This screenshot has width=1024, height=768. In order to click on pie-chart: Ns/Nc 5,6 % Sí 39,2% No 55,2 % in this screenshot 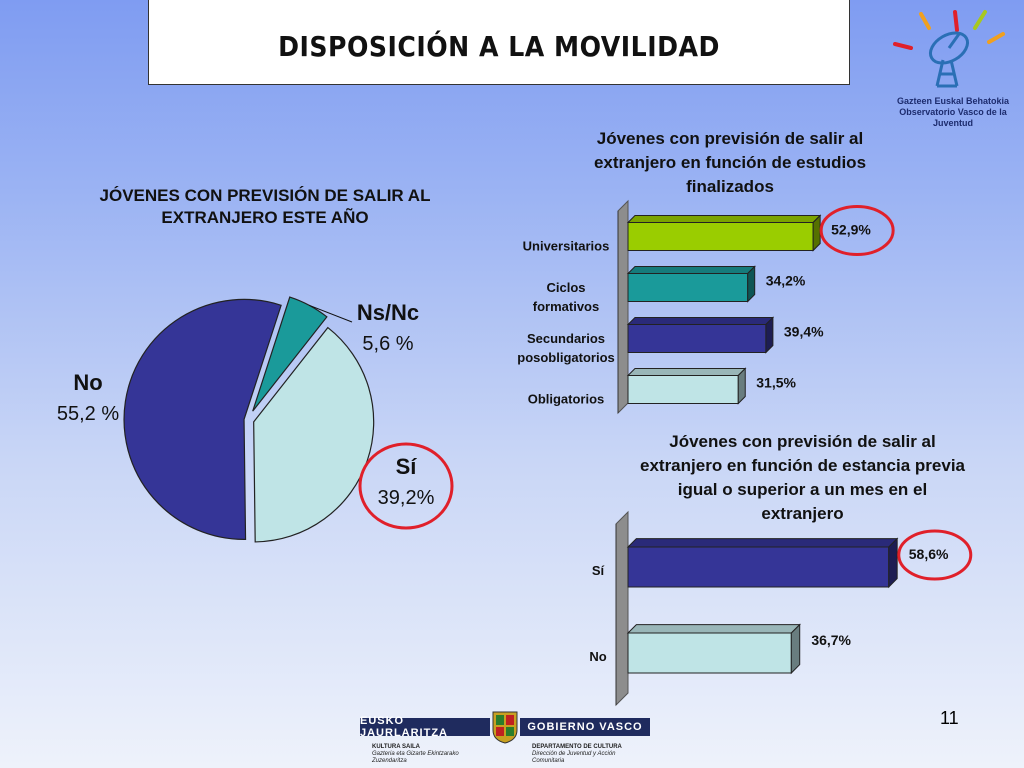, I will do `click(255, 419)`.